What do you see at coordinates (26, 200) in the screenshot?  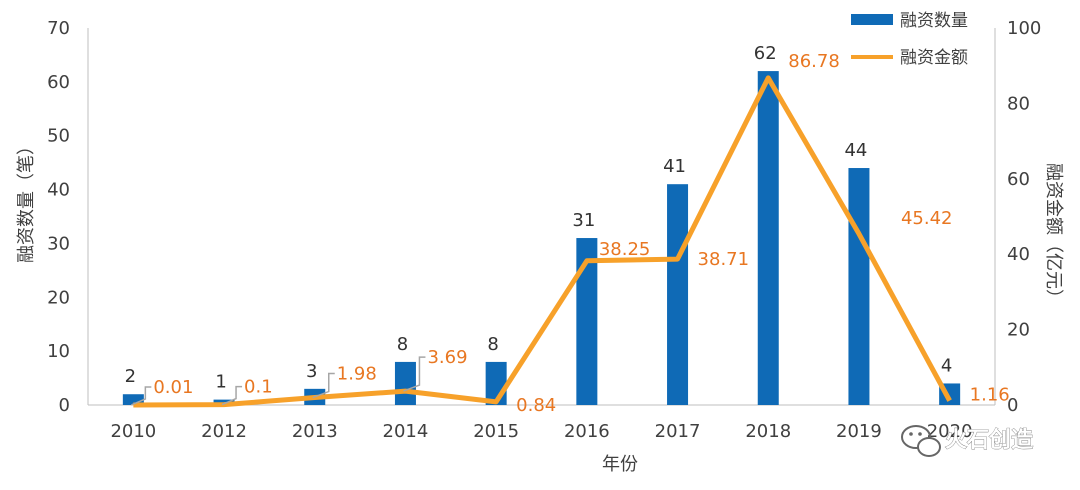 I see `y-axis-title: 融资数量（笔）` at bounding box center [26, 200].